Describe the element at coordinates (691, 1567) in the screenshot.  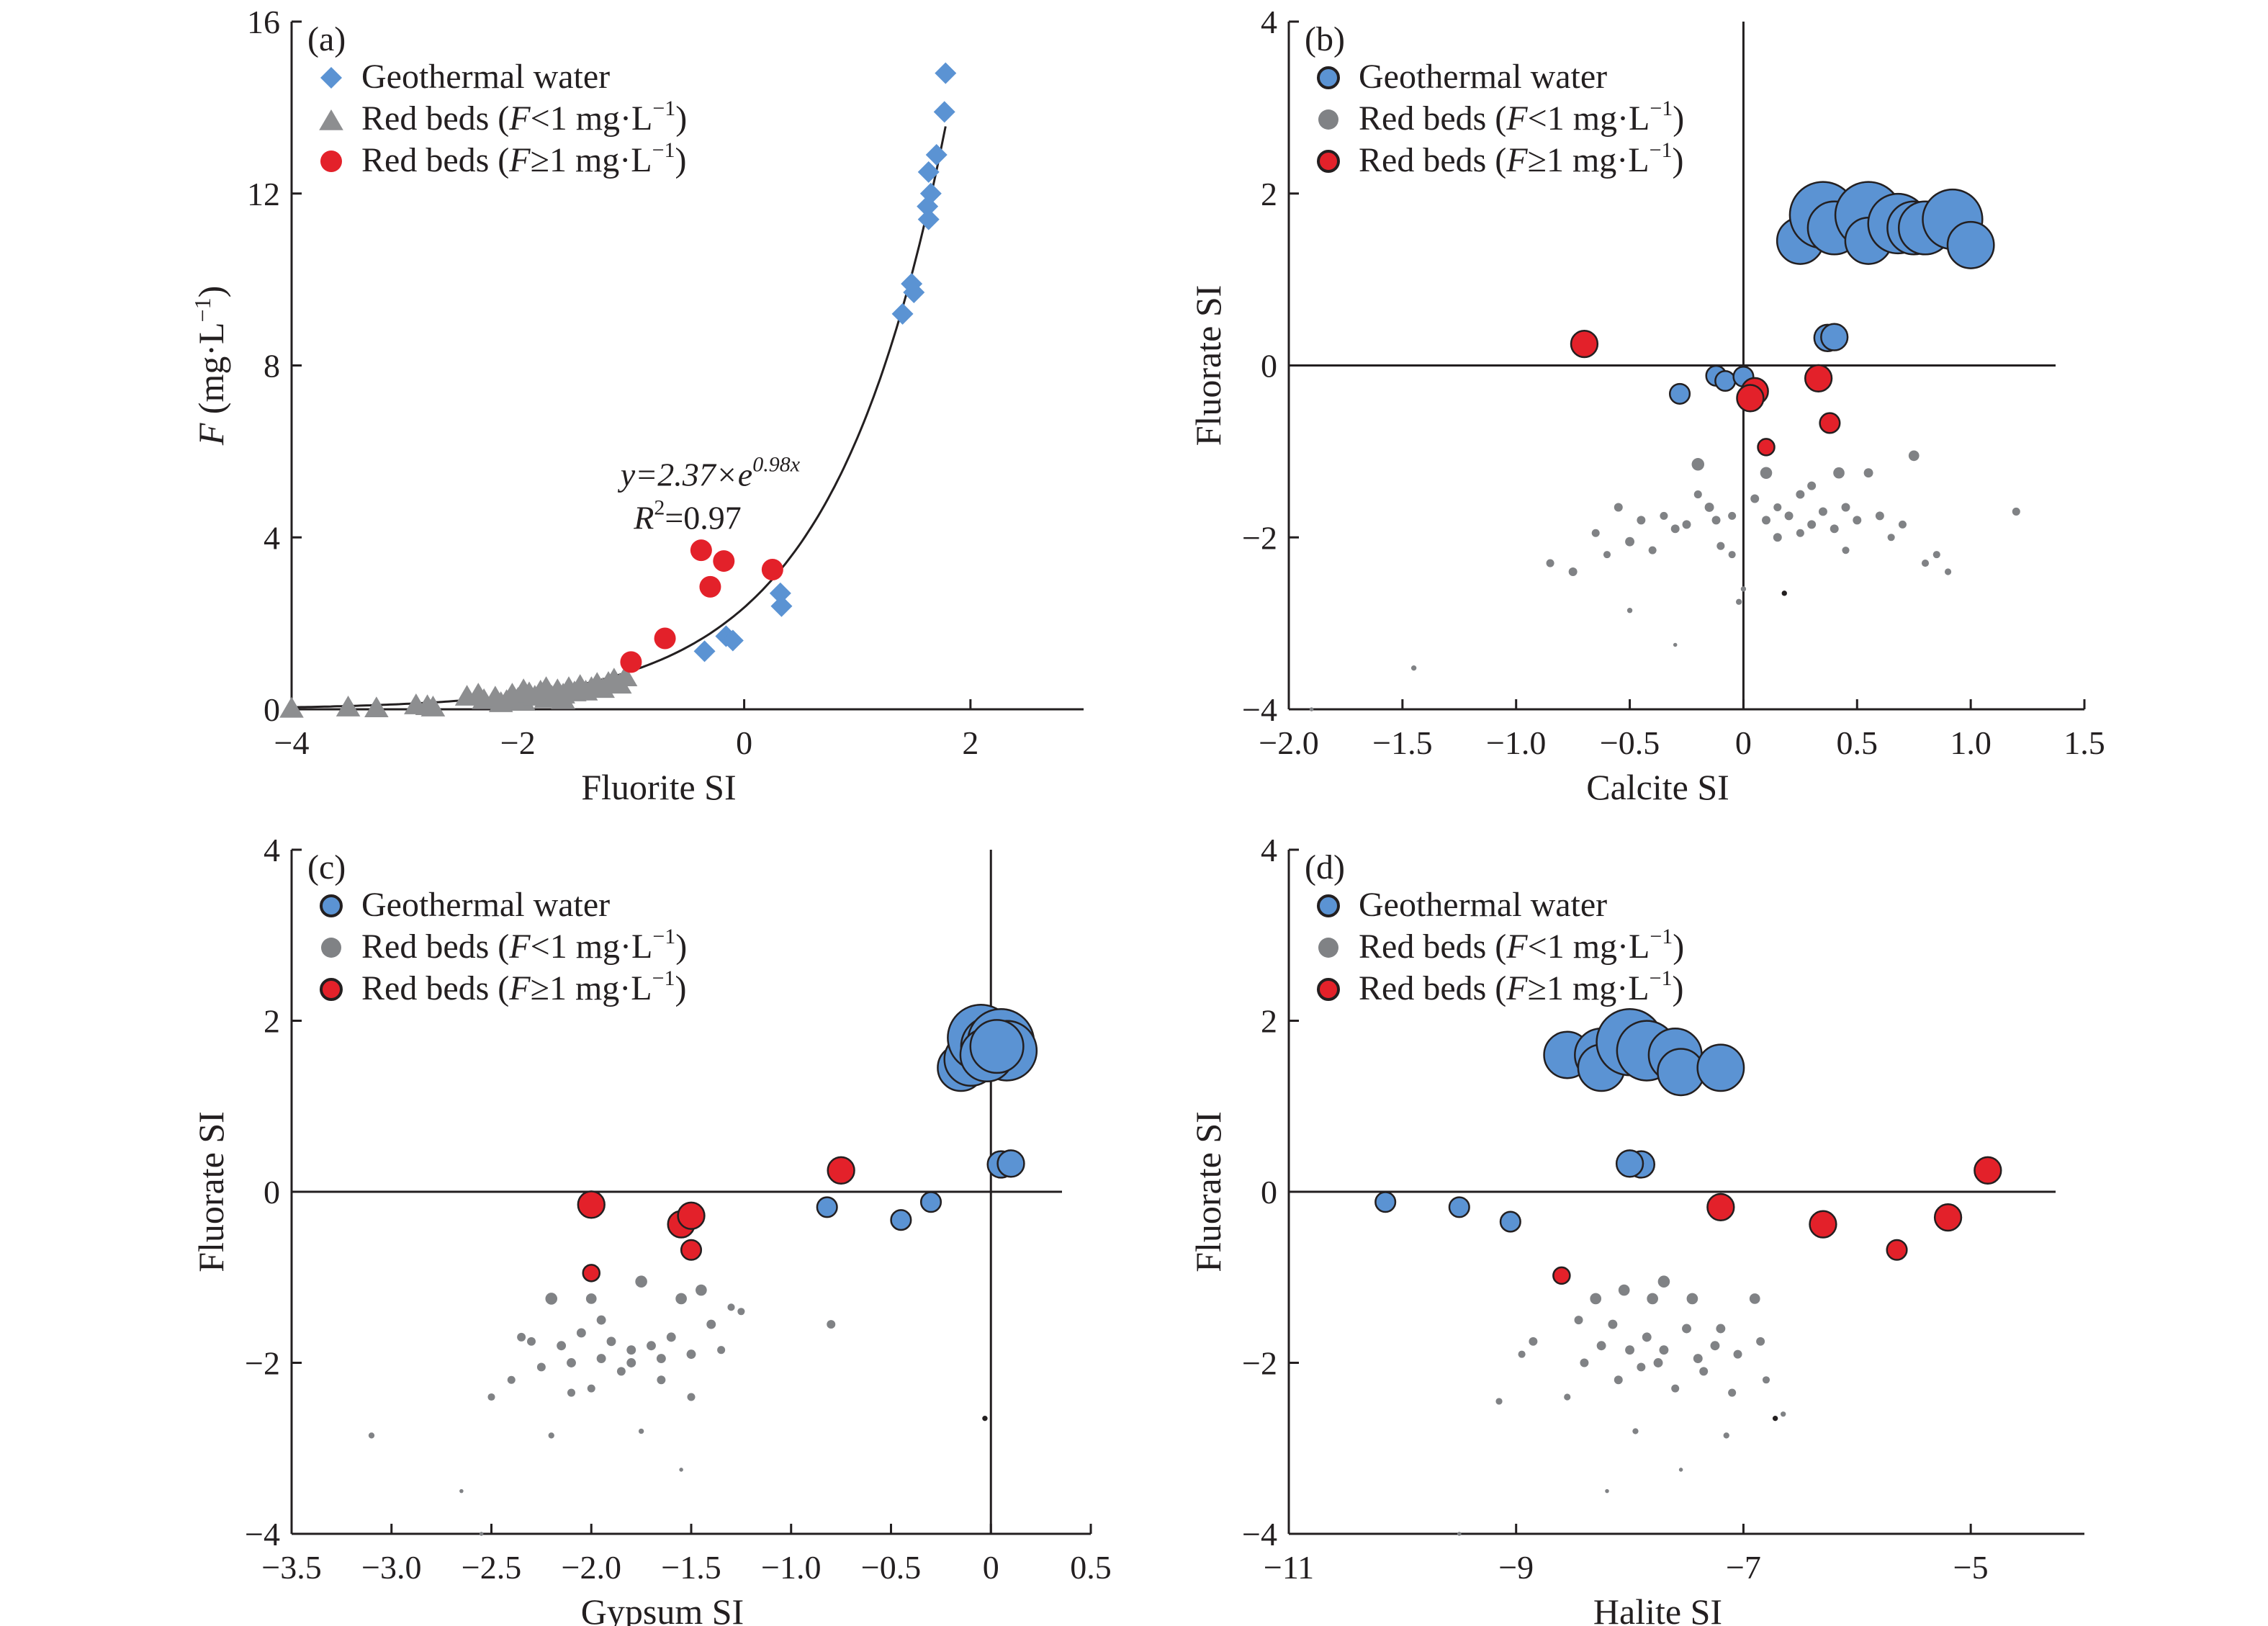
I see `x-tick-label: −1.5` at that location.